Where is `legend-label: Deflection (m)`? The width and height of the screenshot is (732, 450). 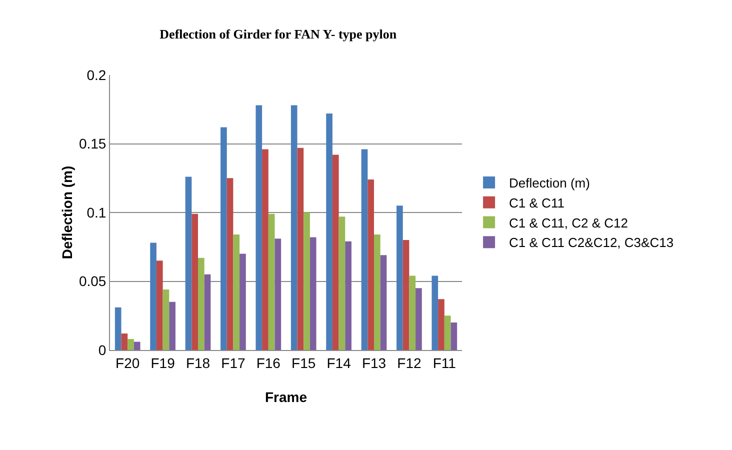 legend-label: Deflection (m) is located at coordinates (549, 183).